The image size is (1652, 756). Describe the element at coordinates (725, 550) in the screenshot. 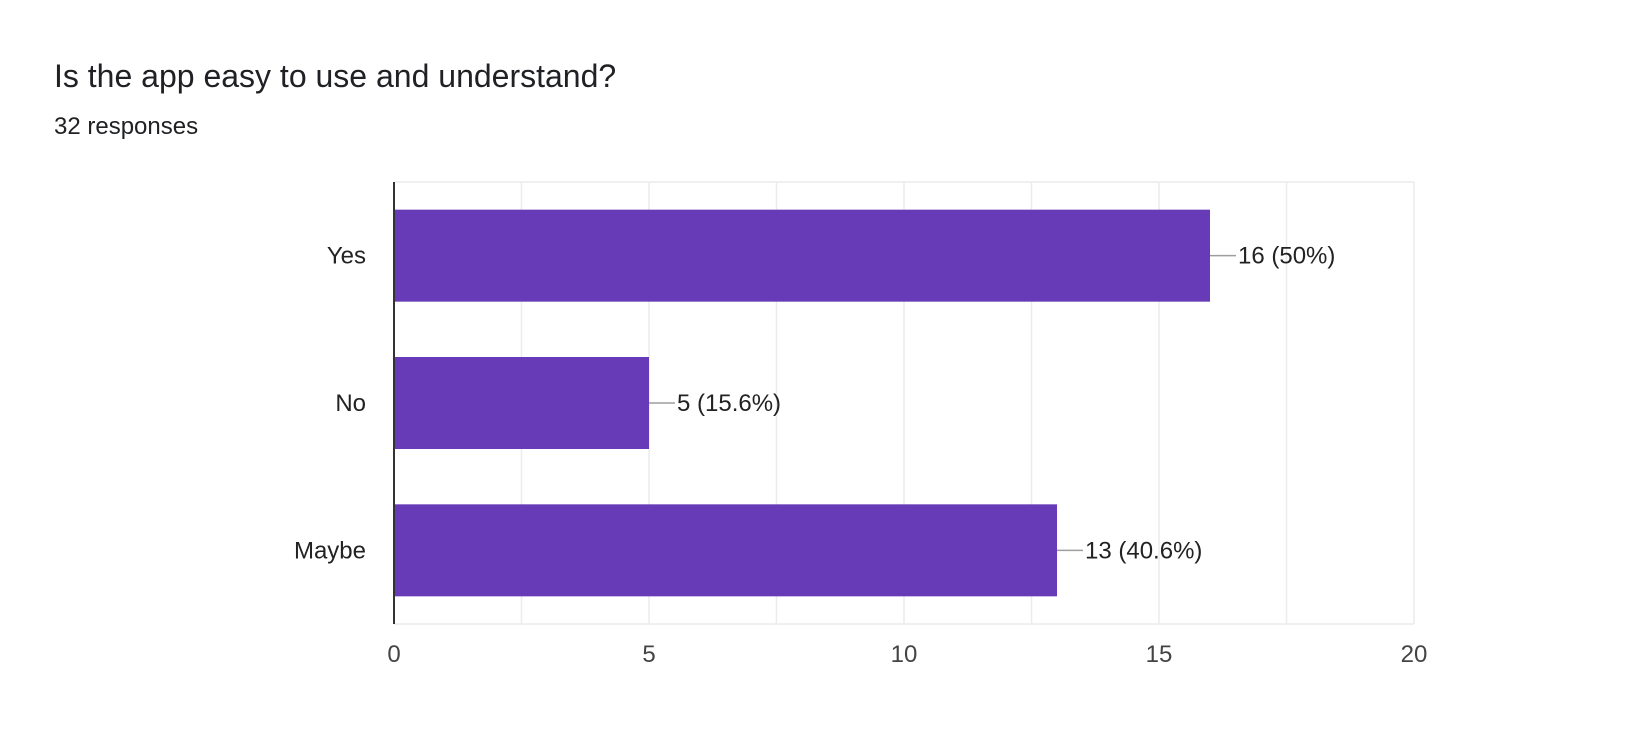

I see `bar-maybe` at that location.